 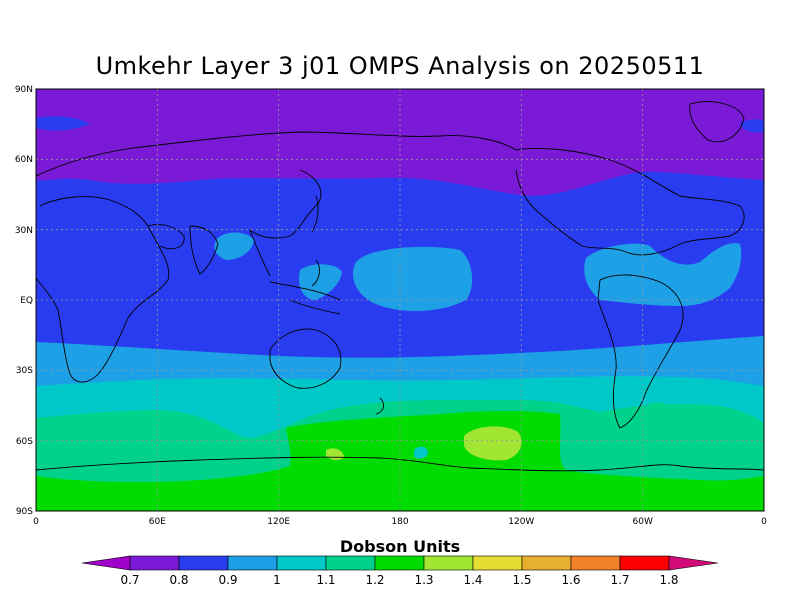 What do you see at coordinates (277, 580) in the screenshot?
I see `colorbar-level-label: 1` at bounding box center [277, 580].